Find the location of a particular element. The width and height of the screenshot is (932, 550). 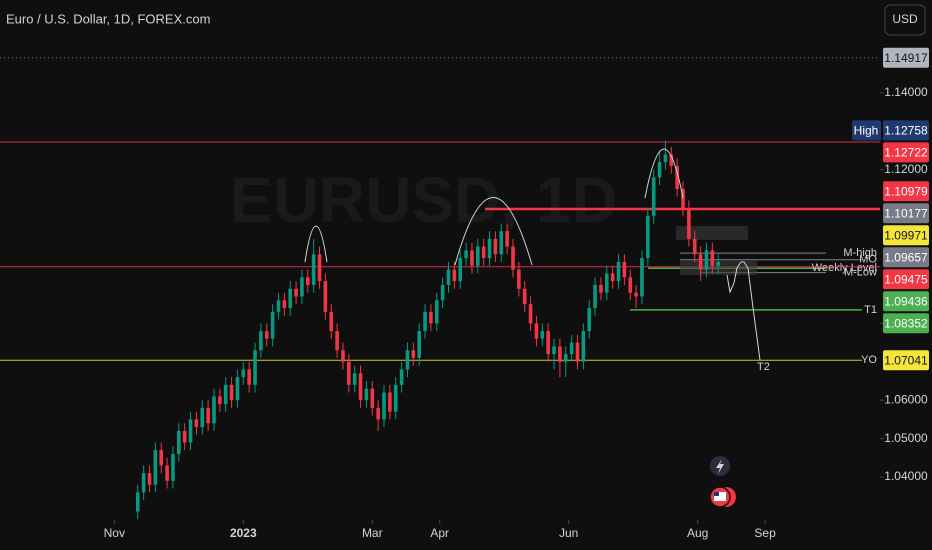

x-tick-label: Sep is located at coordinates (765, 533).